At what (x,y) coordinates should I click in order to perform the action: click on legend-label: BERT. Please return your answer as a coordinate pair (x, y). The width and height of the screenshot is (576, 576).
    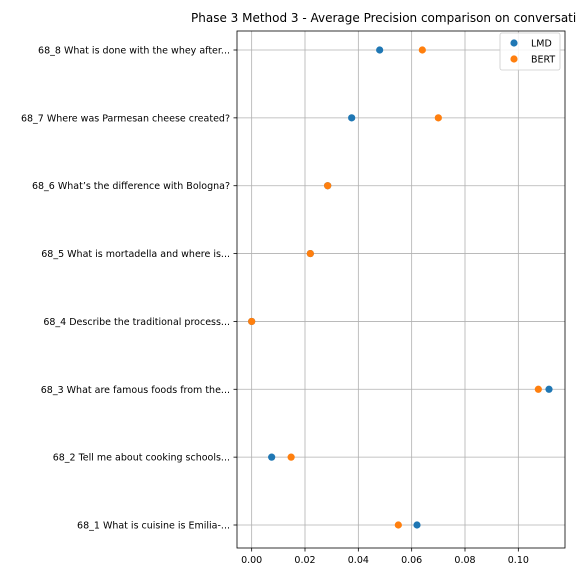
    Looking at the image, I should click on (543, 60).